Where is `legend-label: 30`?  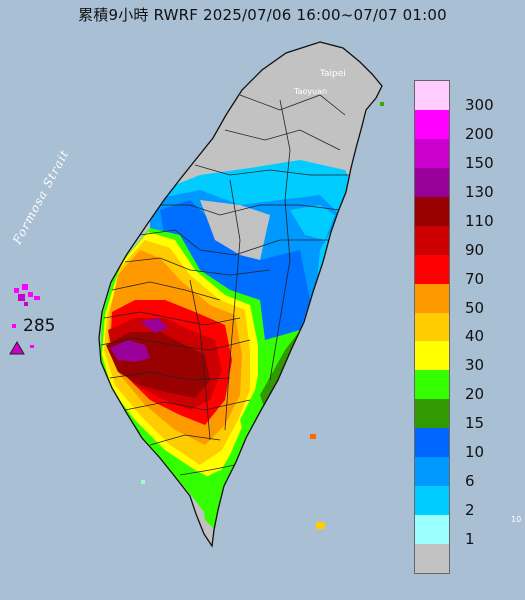
legend-label: 30 is located at coordinates (475, 365).